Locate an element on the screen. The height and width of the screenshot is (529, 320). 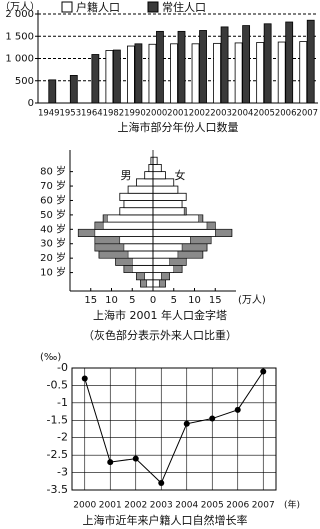
x-tick-label: 2000 is located at coordinates (157, 114).